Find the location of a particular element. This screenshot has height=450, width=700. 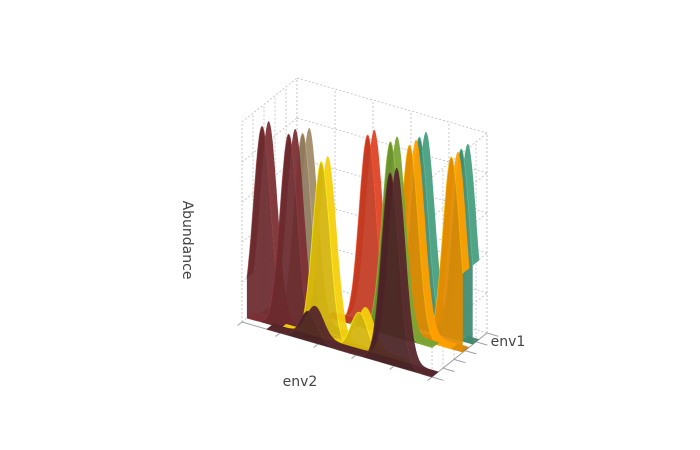

x-axis-title: env2 is located at coordinates (300, 382).